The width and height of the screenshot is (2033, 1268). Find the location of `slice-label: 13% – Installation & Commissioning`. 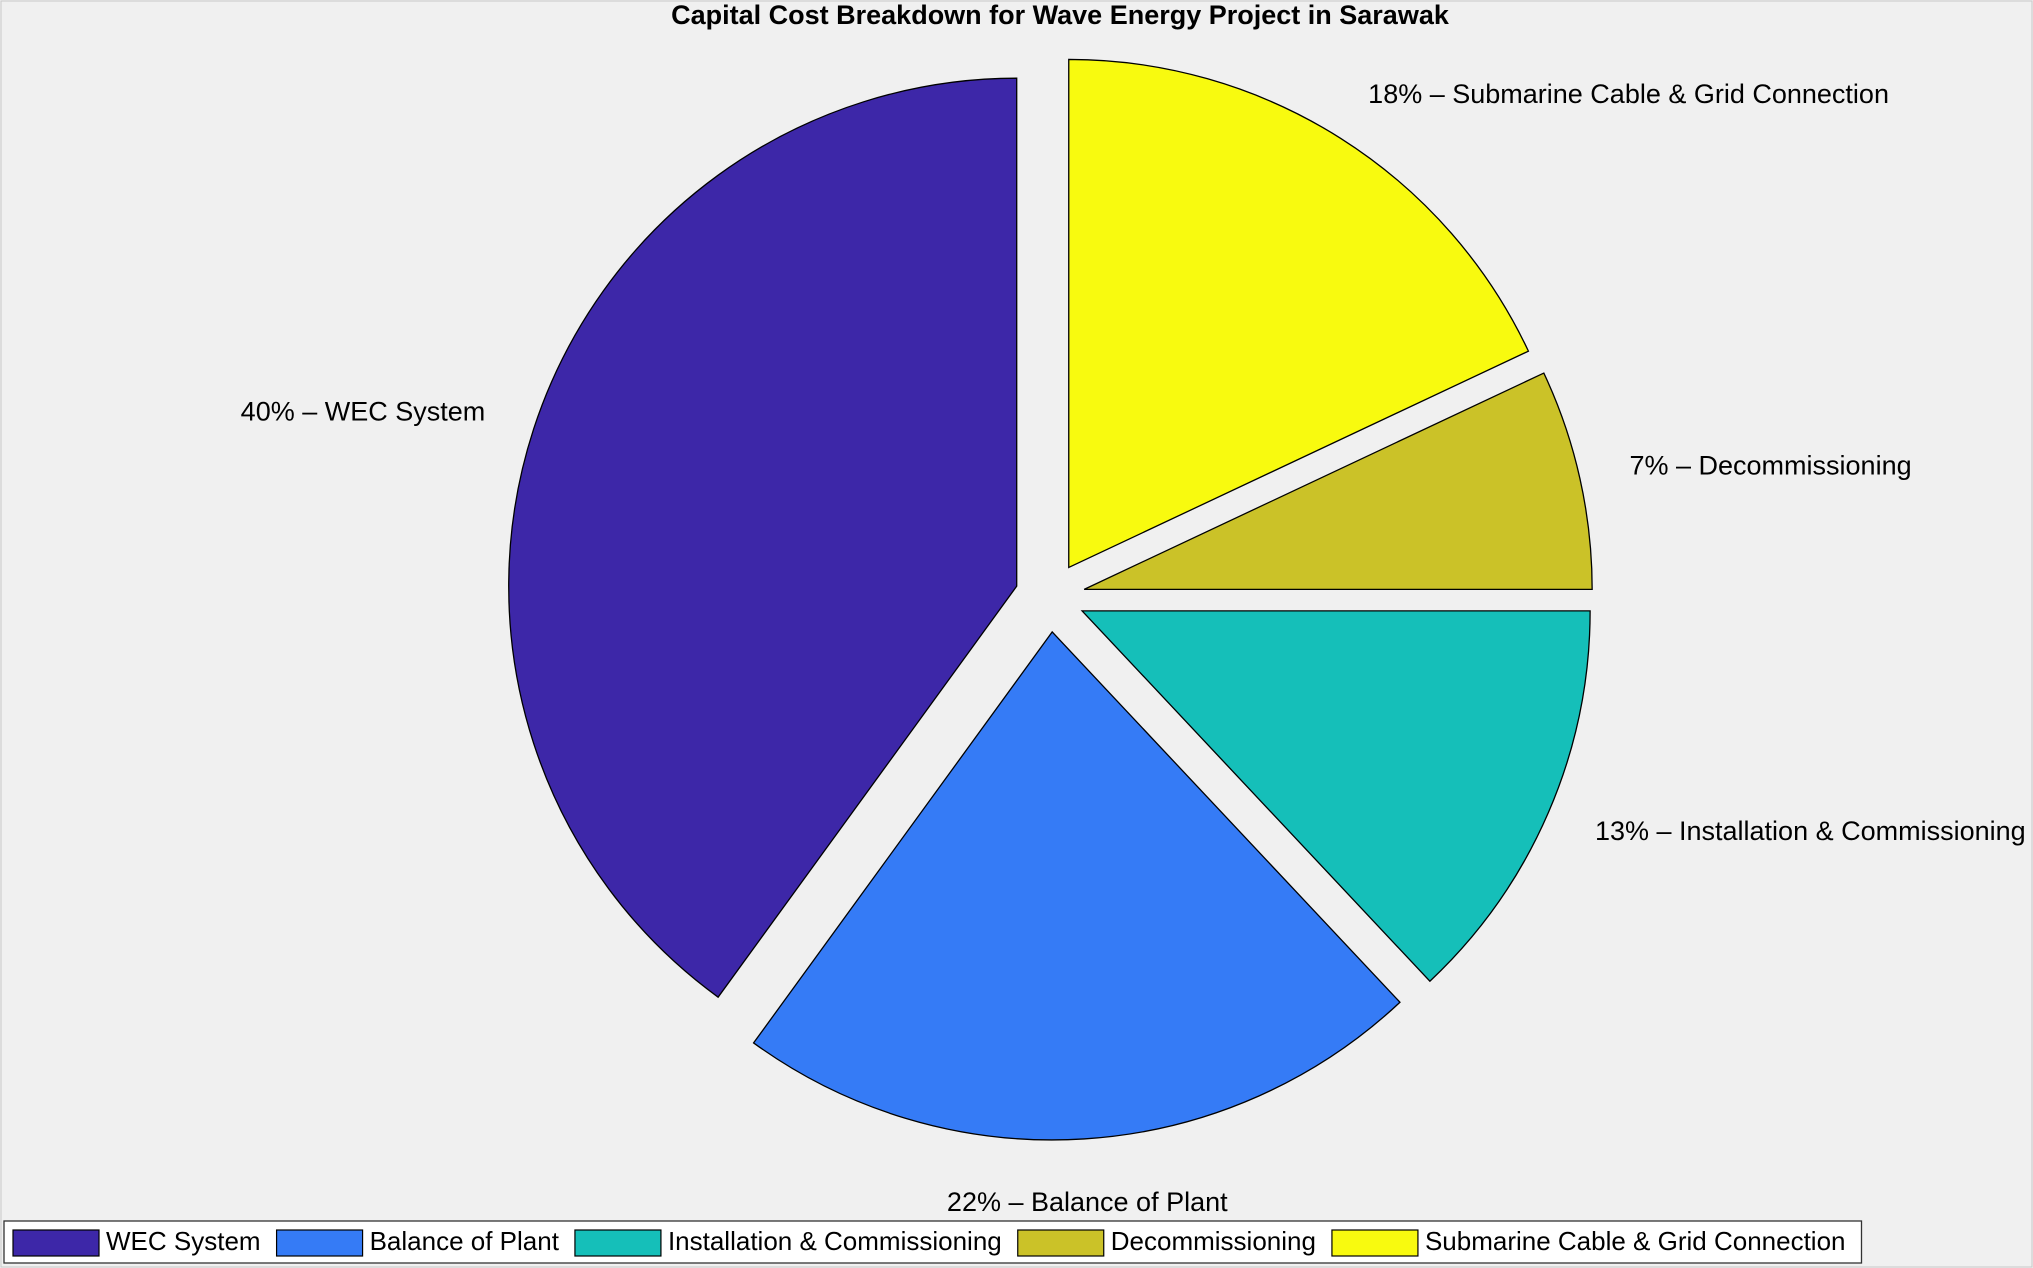

slice-label: 13% – Installation & Commissioning is located at coordinates (1810, 831).